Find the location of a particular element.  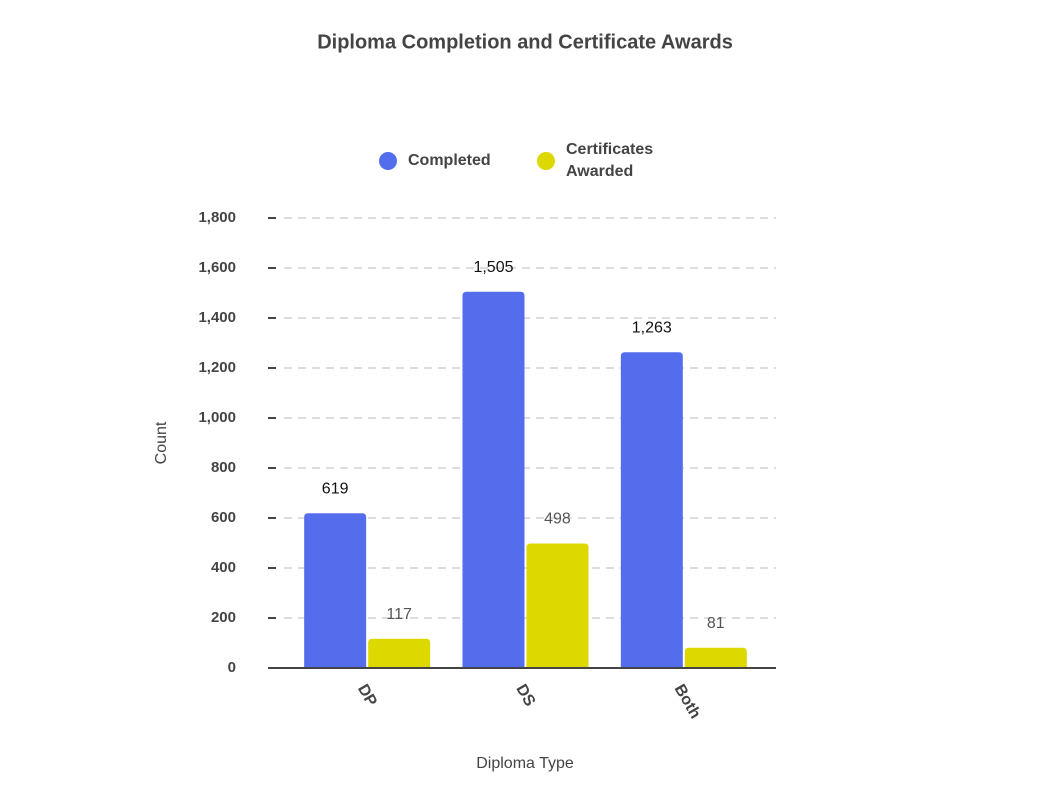

legend-label: Certificates Awarded is located at coordinates (610, 160).